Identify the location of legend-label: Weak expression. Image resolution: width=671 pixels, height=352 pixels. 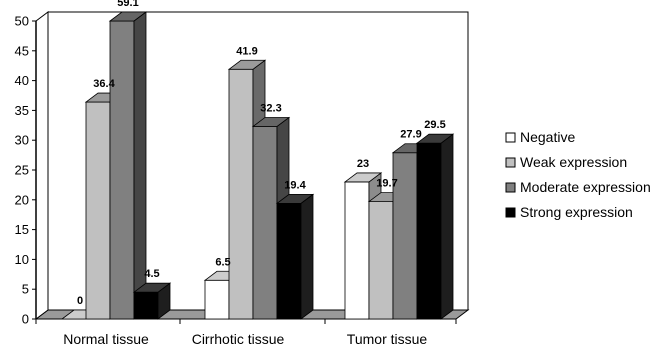
(573, 162).